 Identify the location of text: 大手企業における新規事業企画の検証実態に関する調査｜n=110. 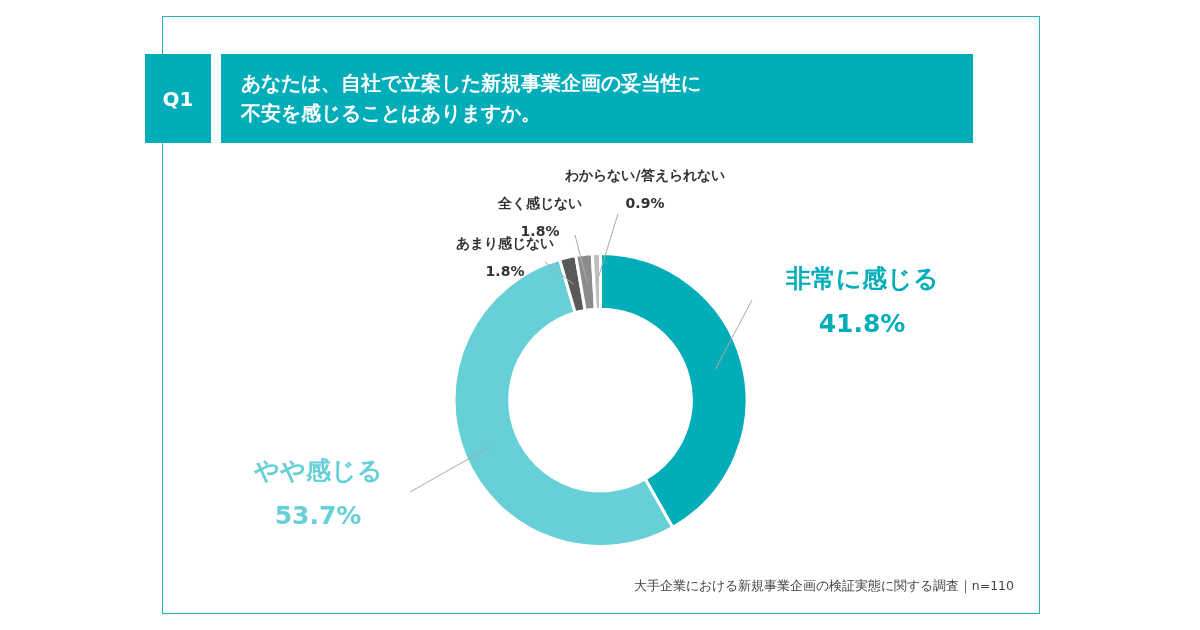
(823, 586).